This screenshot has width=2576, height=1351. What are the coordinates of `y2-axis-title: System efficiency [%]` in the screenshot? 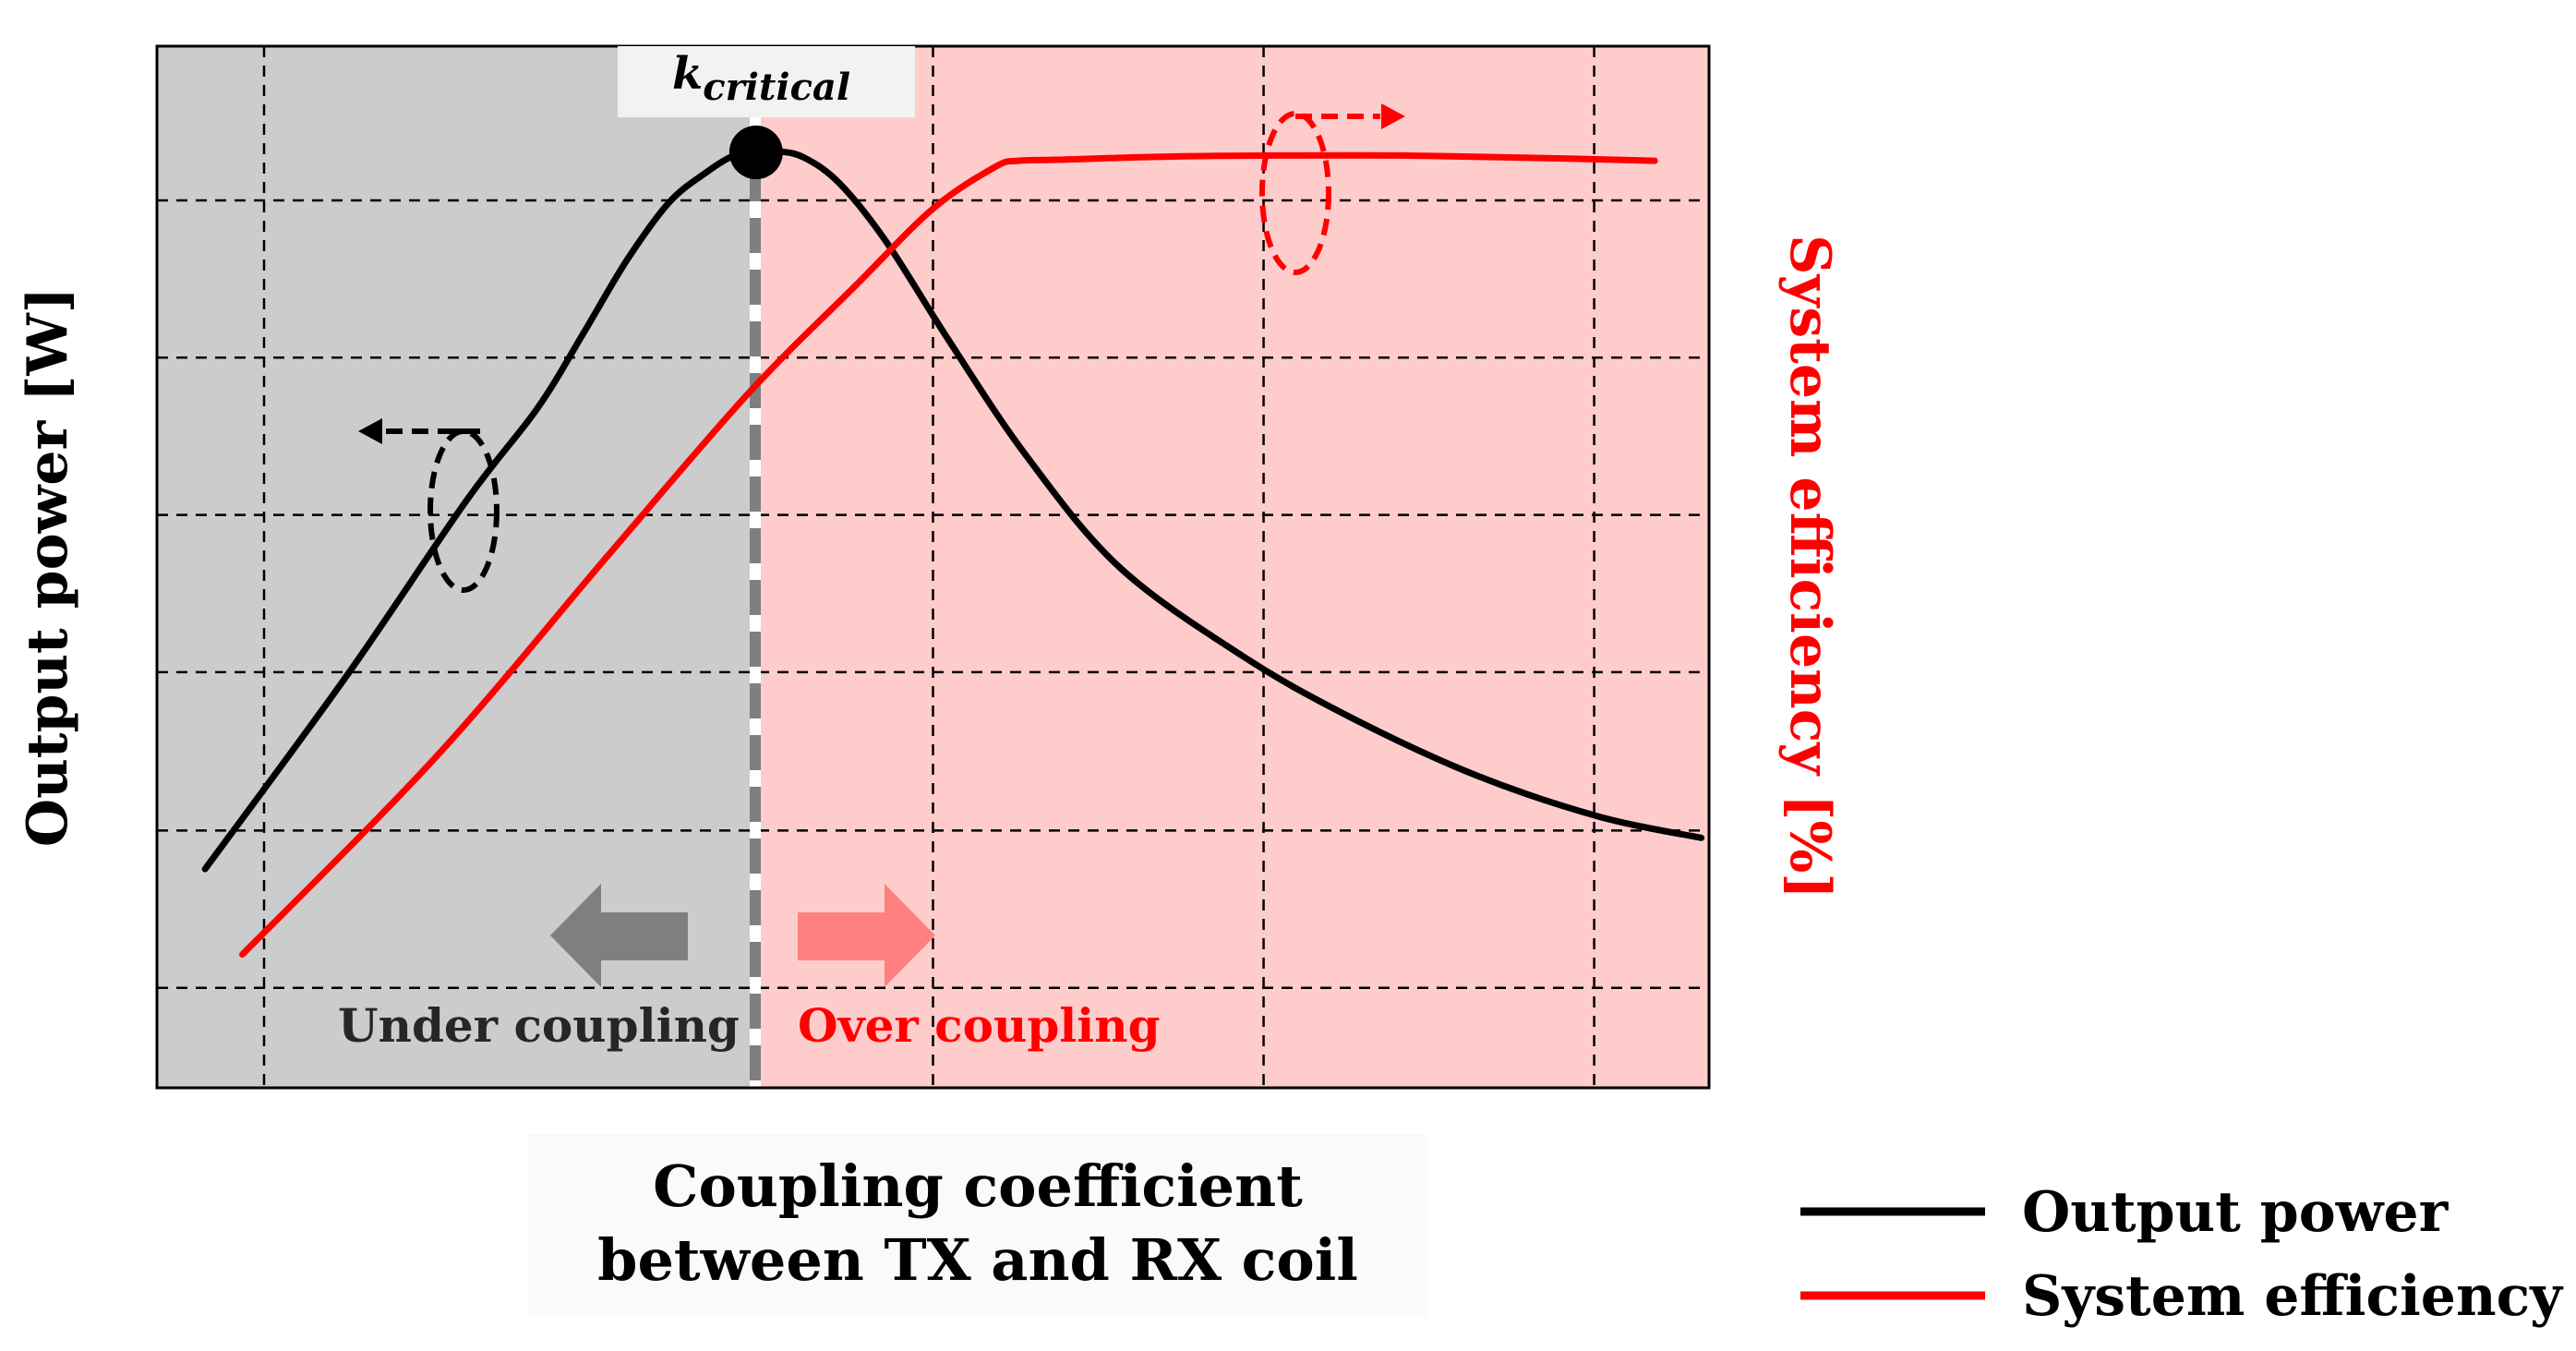 It's located at (1809, 567).